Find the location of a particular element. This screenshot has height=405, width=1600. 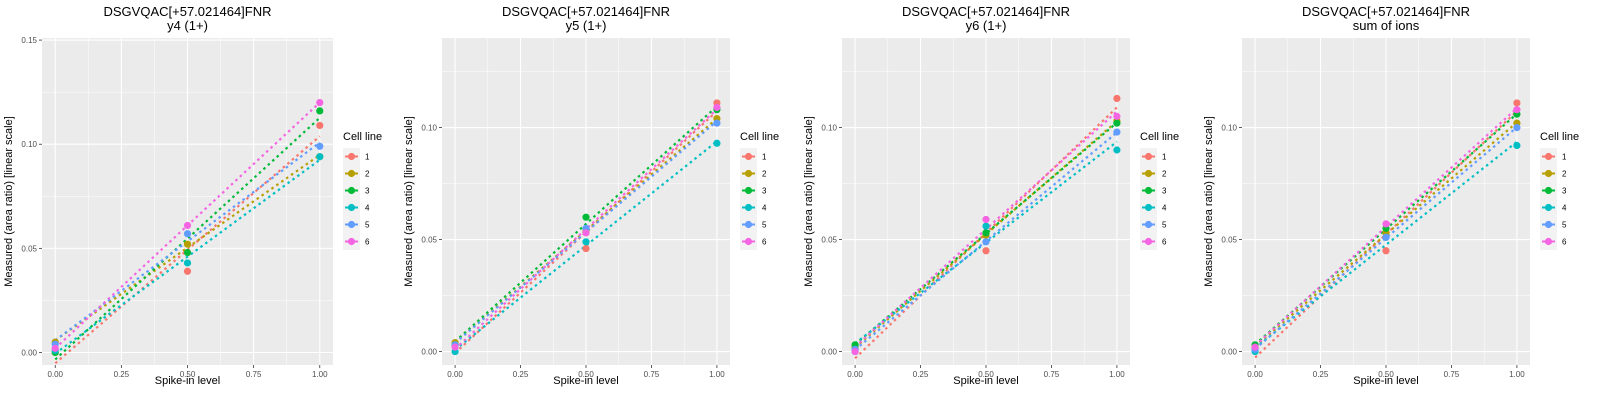

legend-label: 2 is located at coordinates (1564, 174).